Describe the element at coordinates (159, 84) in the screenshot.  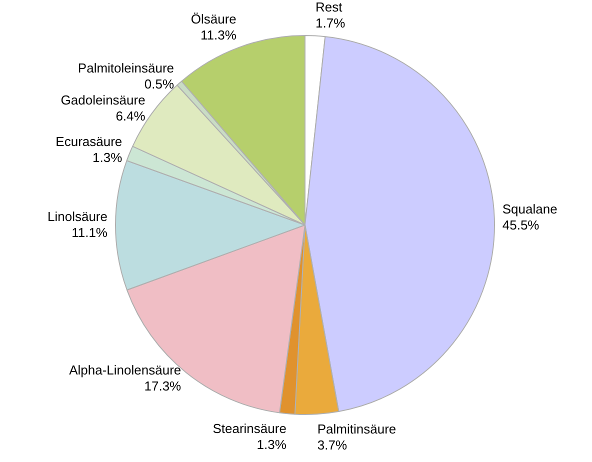
I see `data-label: 0.5%` at that location.